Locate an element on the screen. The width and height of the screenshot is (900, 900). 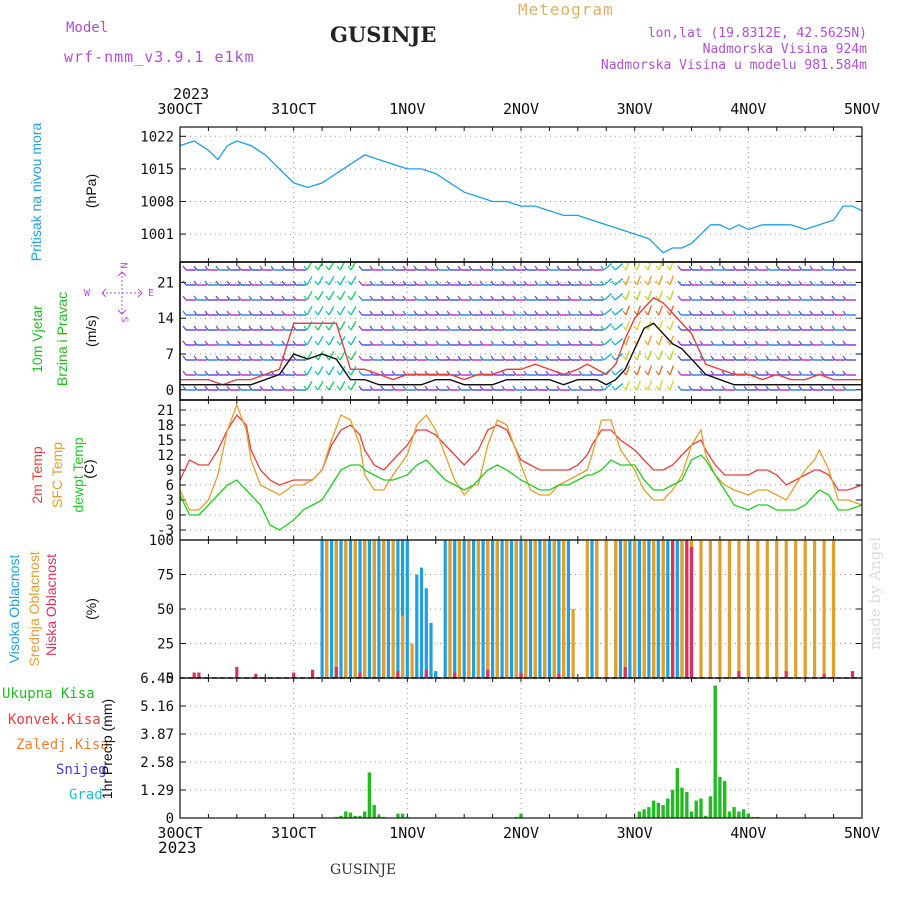
y-tick-label: 1008 is located at coordinates (157, 202).